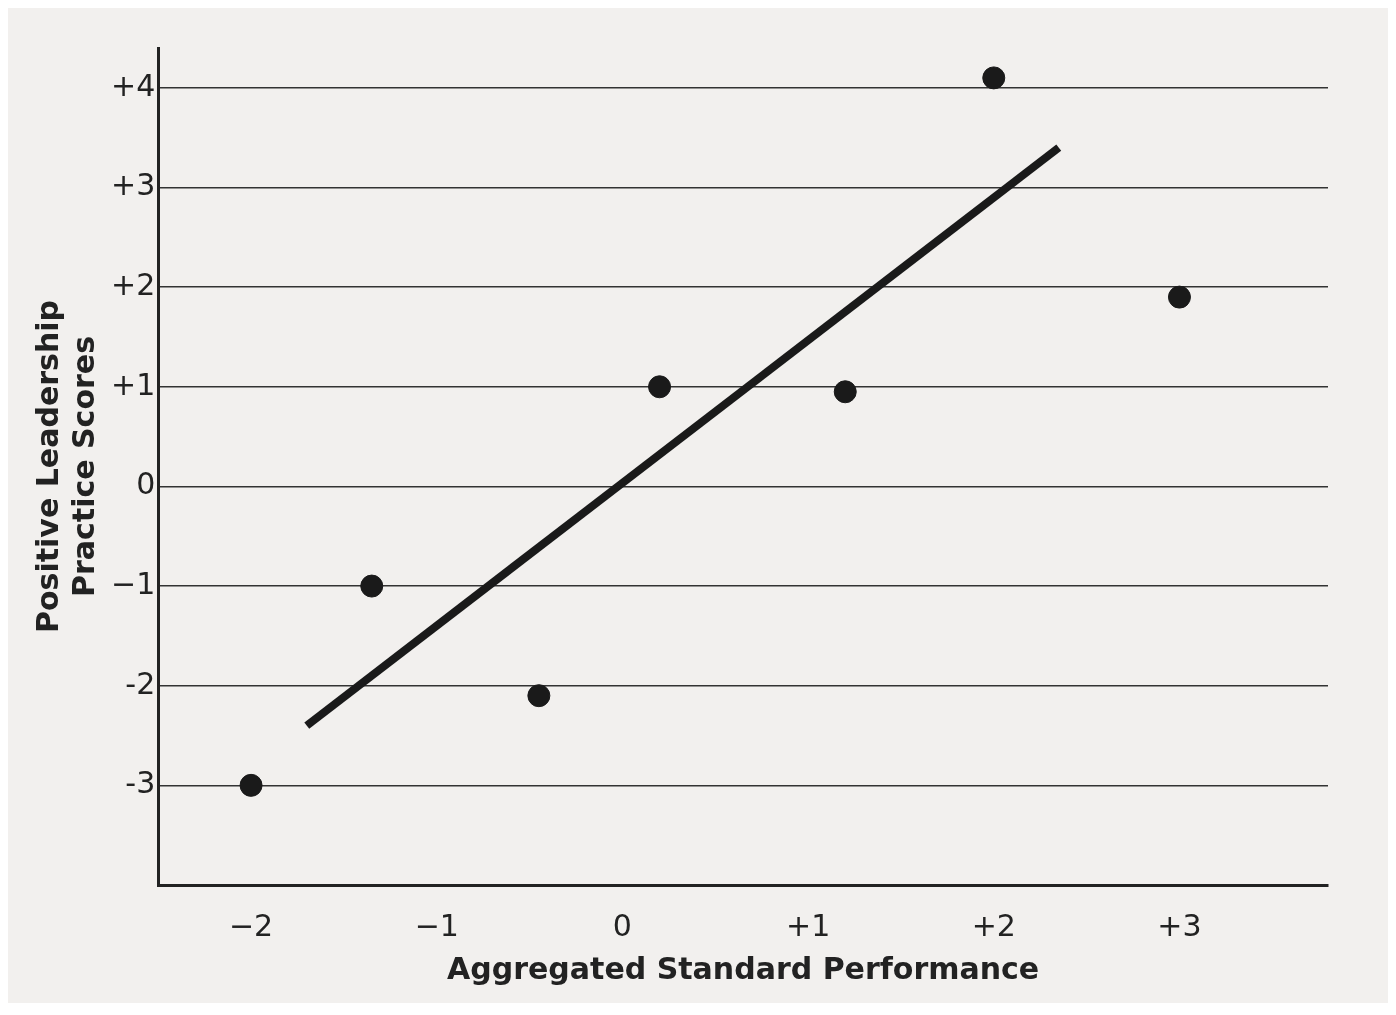 Image resolution: width=1396 pixels, height=1015 pixels. What do you see at coordinates (133, 185) in the screenshot?
I see `y-tick-label: +3` at bounding box center [133, 185].